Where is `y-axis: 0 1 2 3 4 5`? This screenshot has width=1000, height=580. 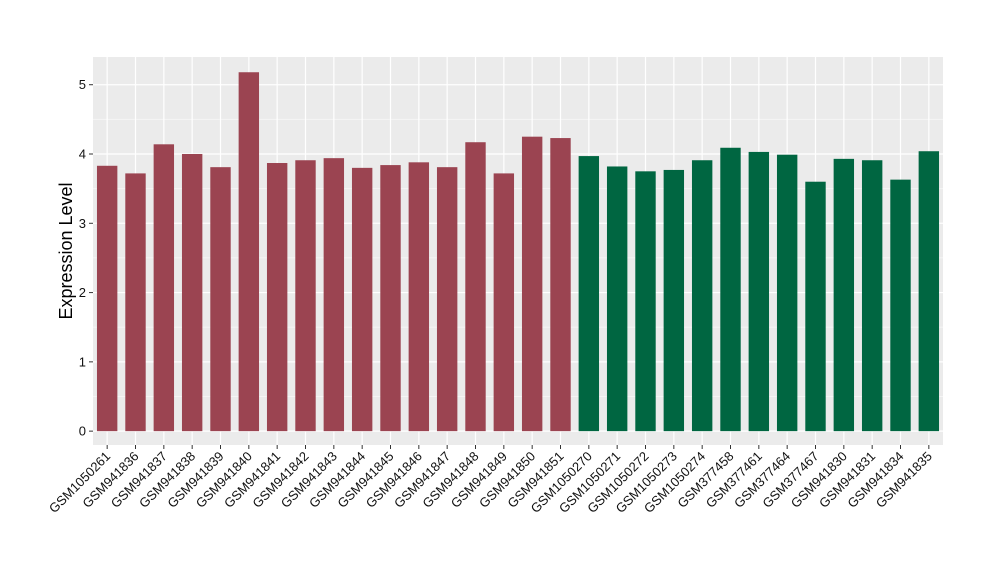 y-axis: 0 1 2 3 4 5 is located at coordinates (86, 258).